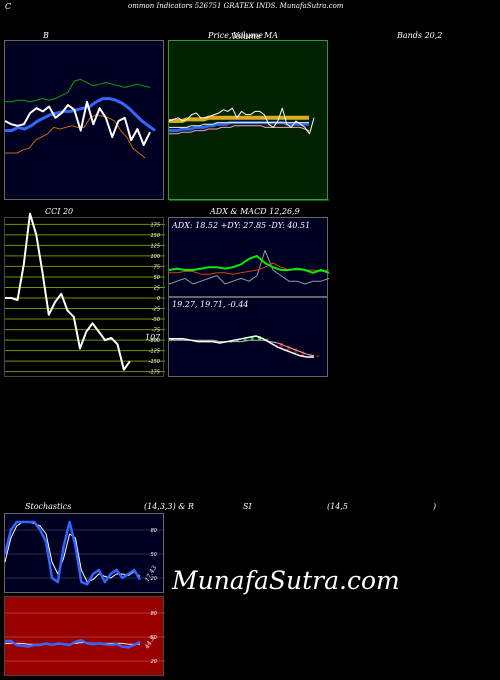 The height and width of the screenshot is (680, 500). I want to click on cci-label: CCI 20, so click(59, 211).